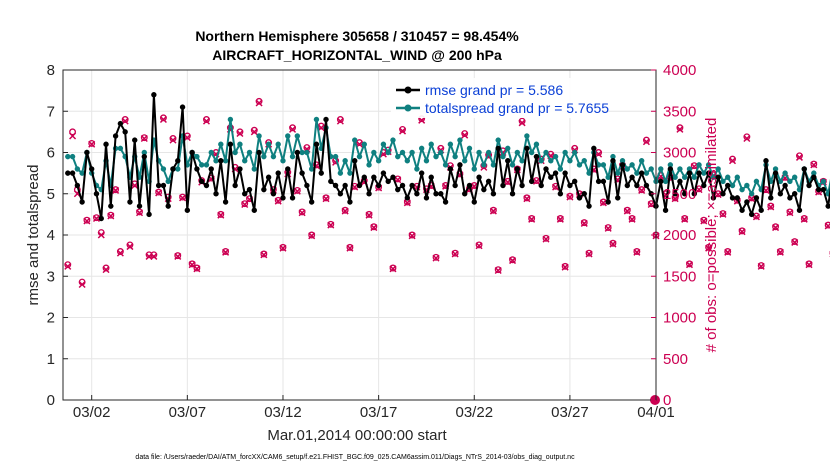  Describe the element at coordinates (51, 111) in the screenshot. I see `left-tick-label: 7` at that location.